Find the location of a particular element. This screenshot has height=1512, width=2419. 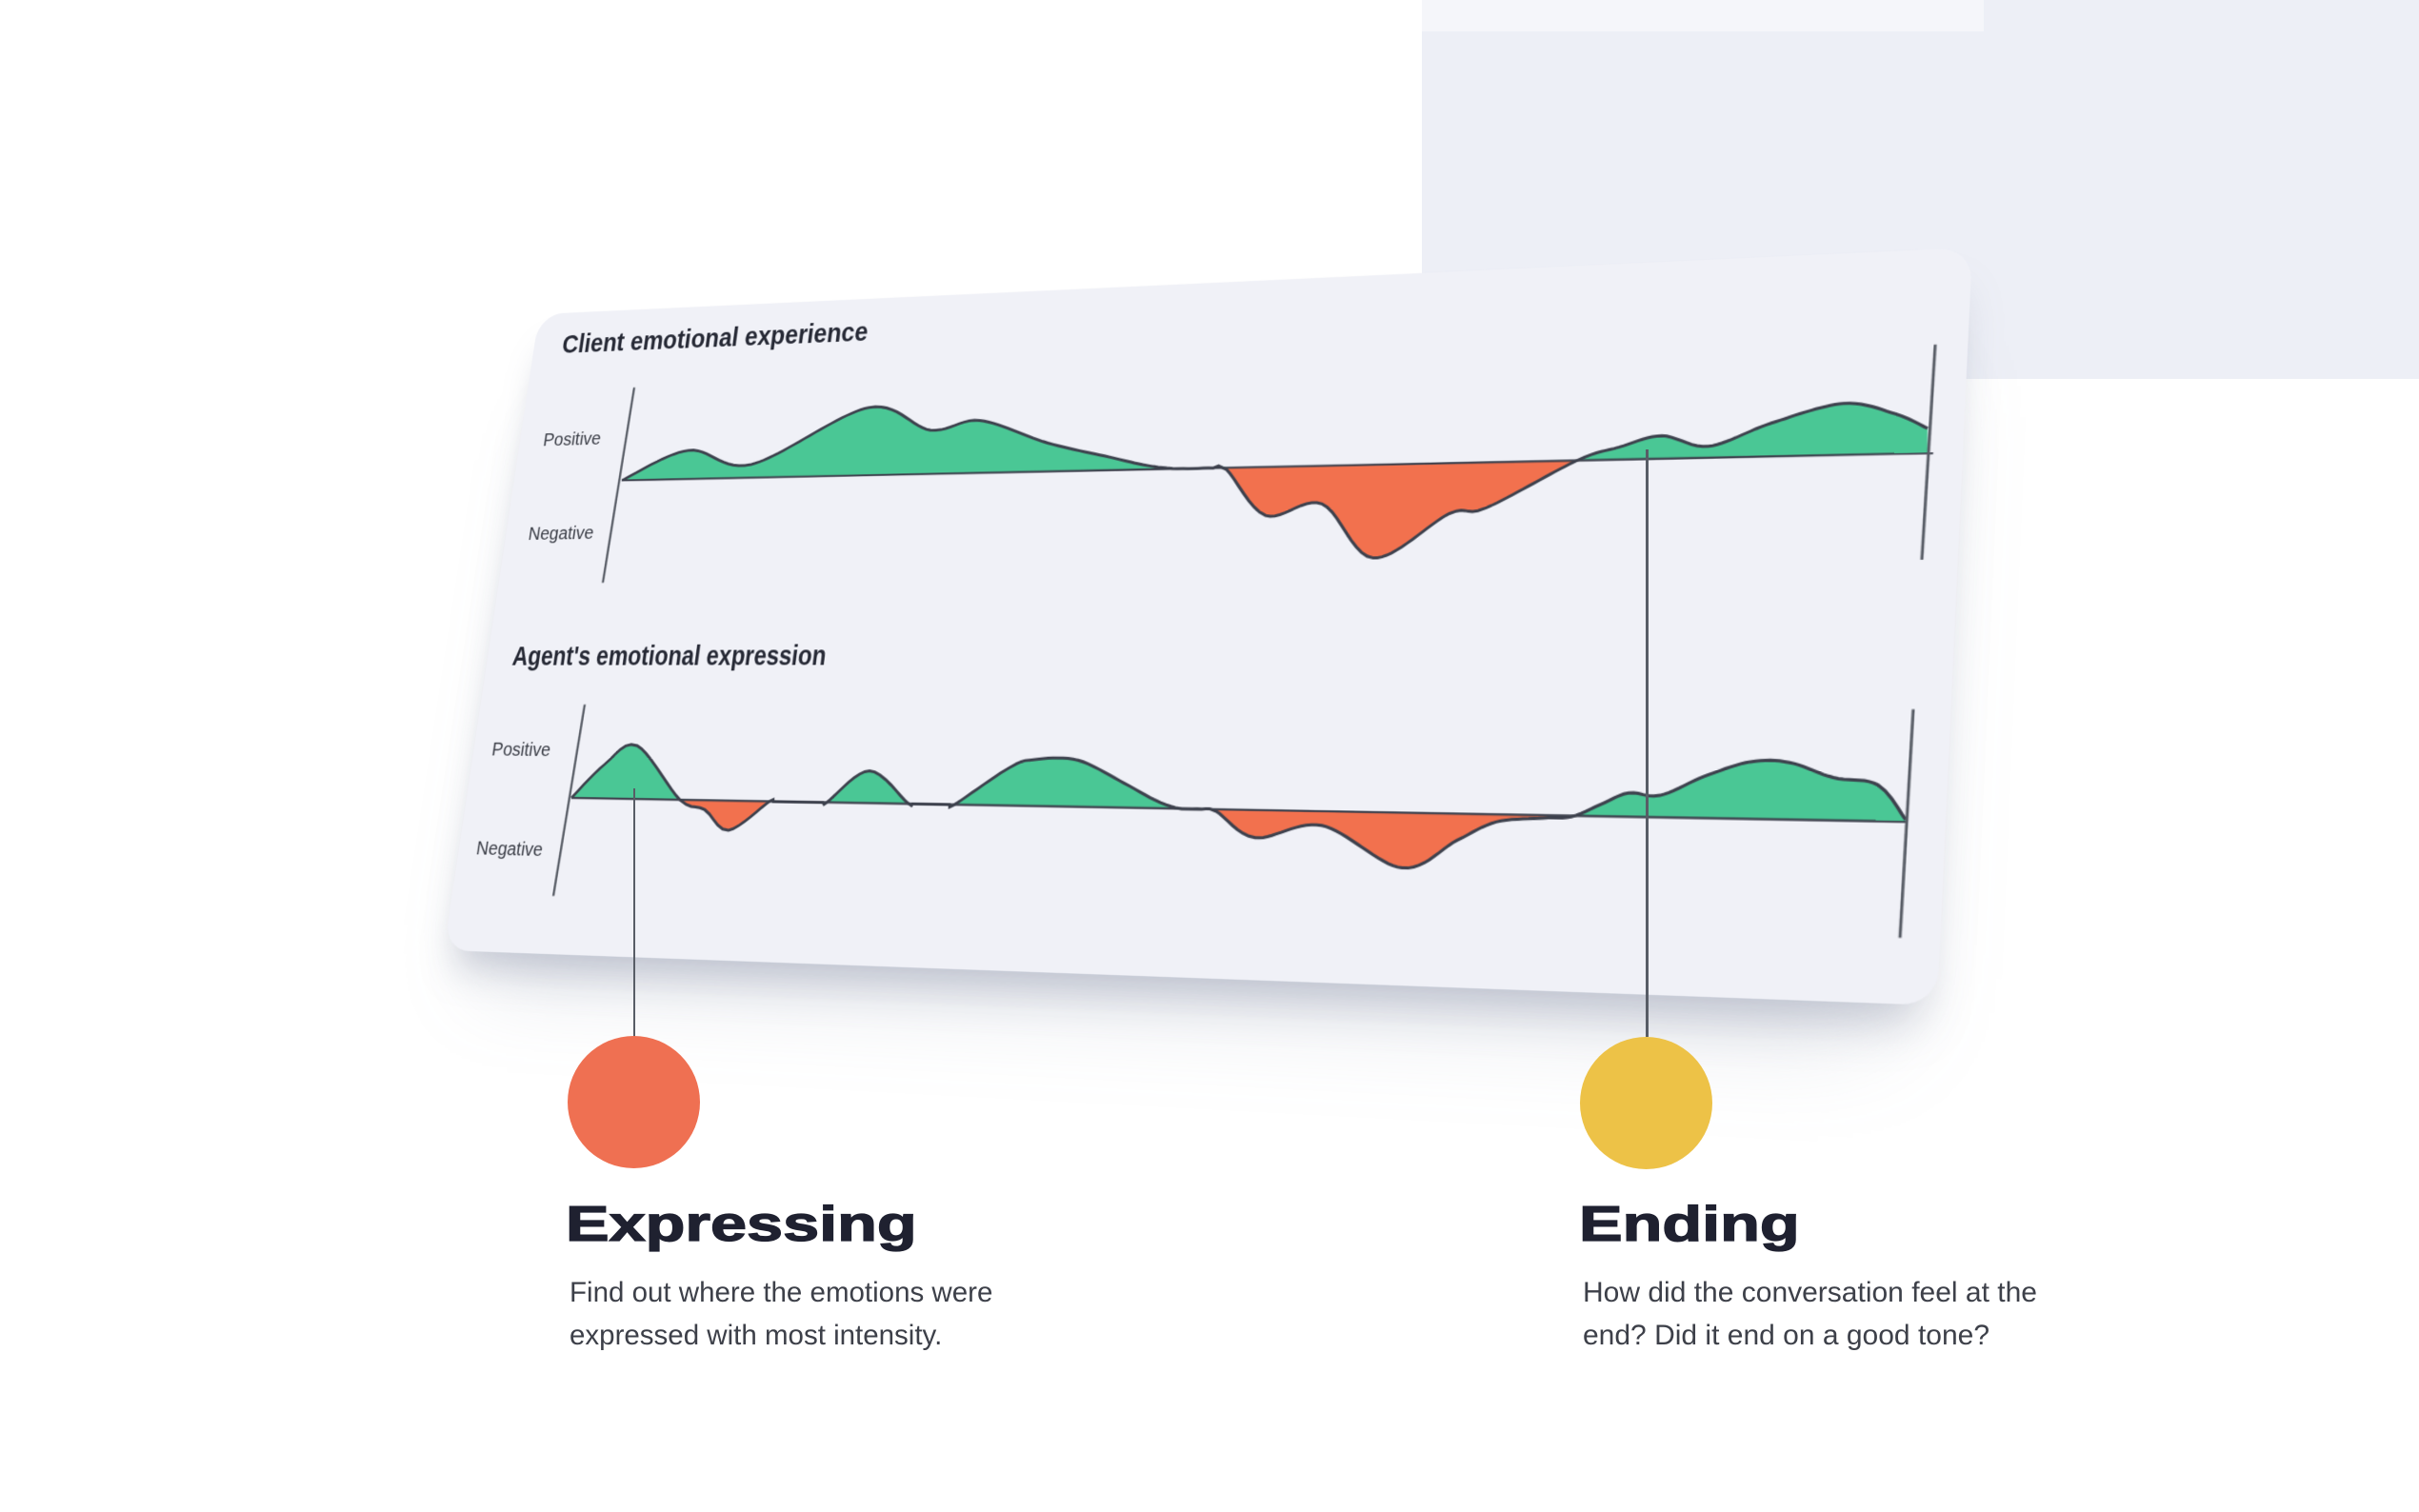

svg-text: Client emotional experience is located at coordinates (715, 338).